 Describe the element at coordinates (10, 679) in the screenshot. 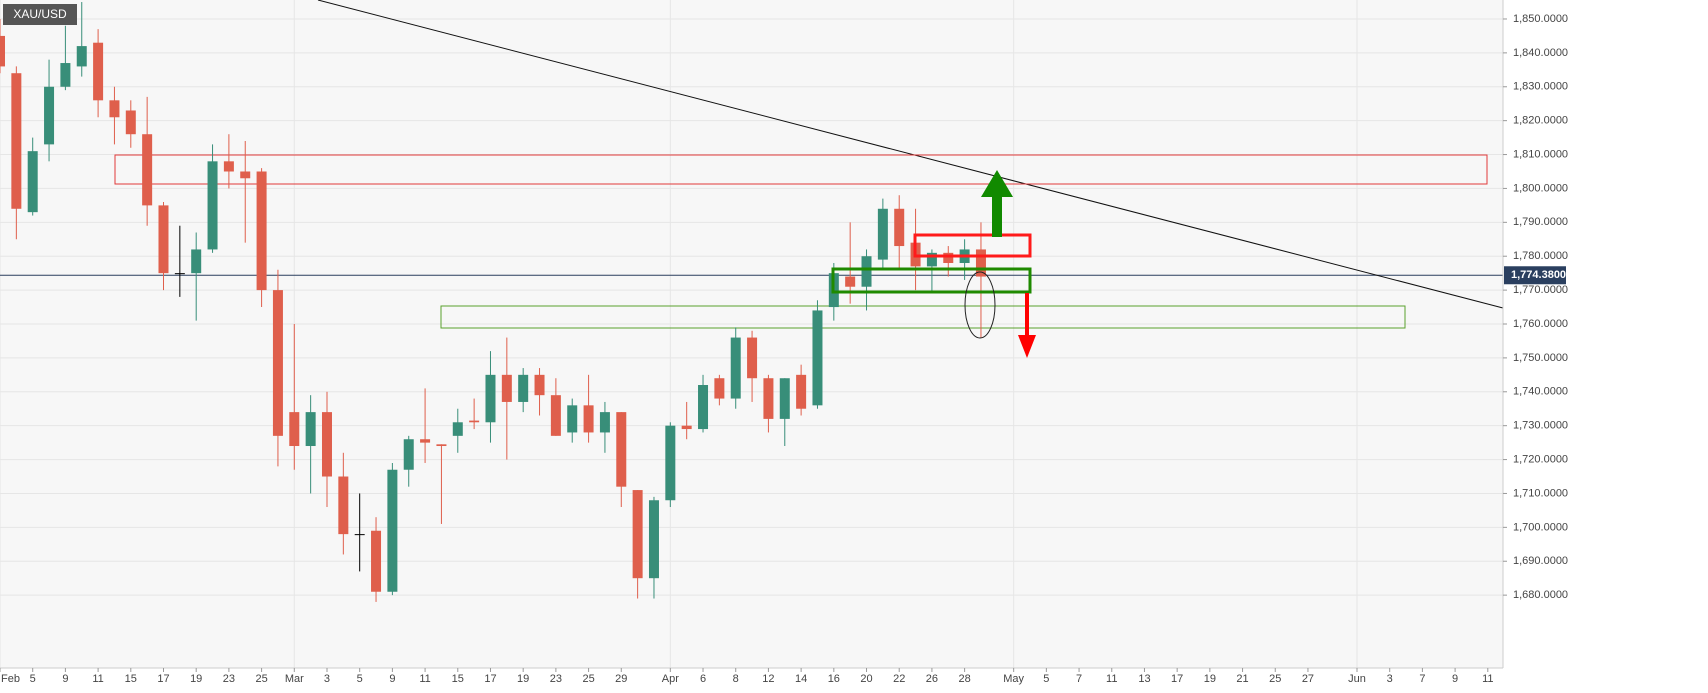

I see `x-month-label: Feb` at that location.